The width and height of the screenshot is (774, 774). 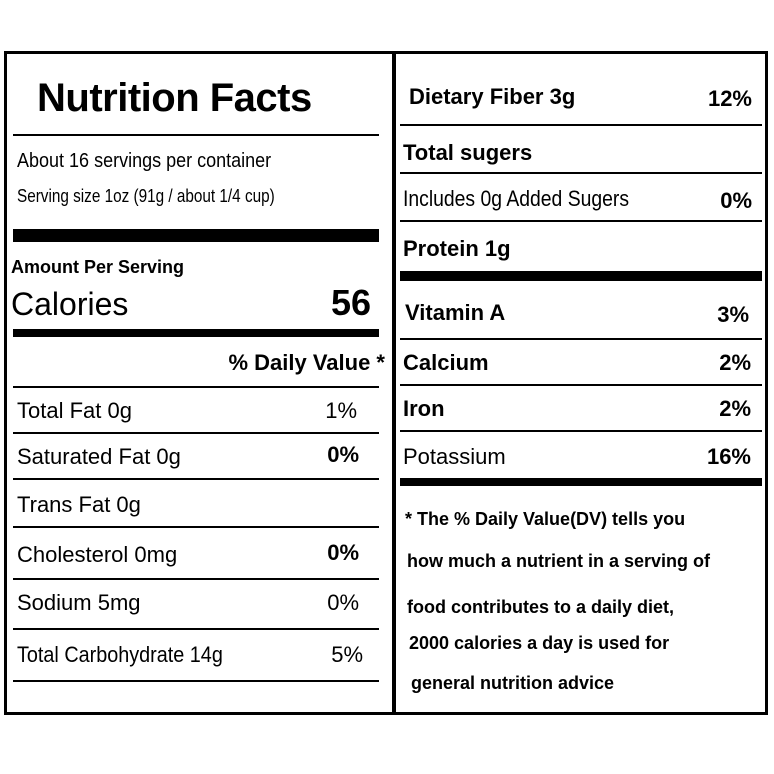 What do you see at coordinates (468, 152) in the screenshot?
I see `total-sugars-label: Total sugers` at bounding box center [468, 152].